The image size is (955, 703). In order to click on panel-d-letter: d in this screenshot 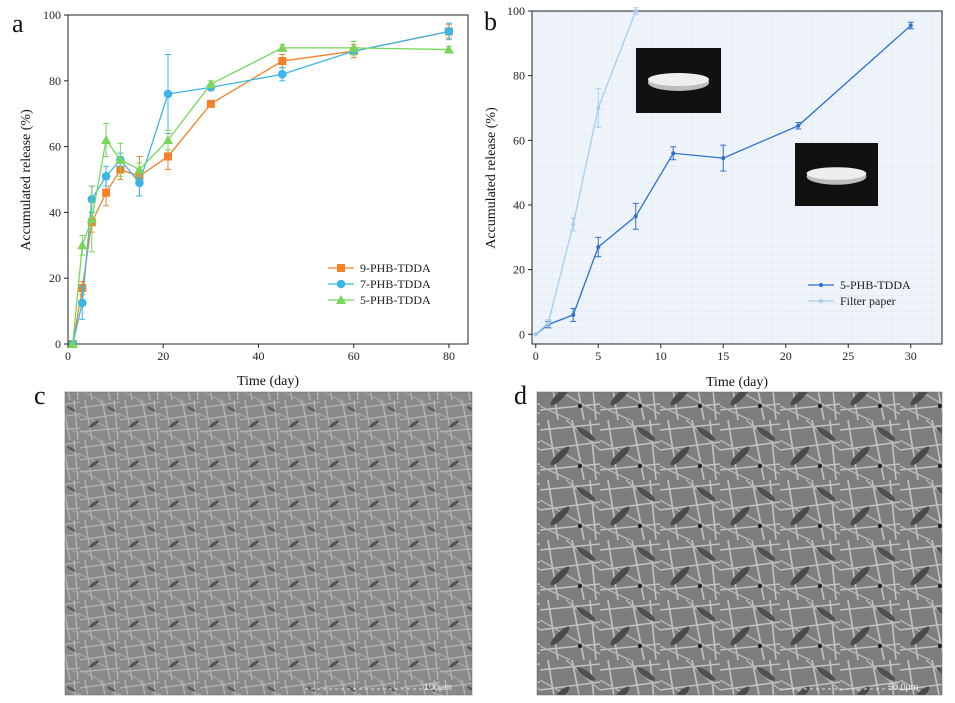, I will do `click(520, 395)`.